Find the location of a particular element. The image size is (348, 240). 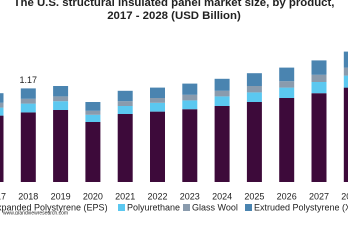

x-tick-label: 2018 is located at coordinates (28, 196).